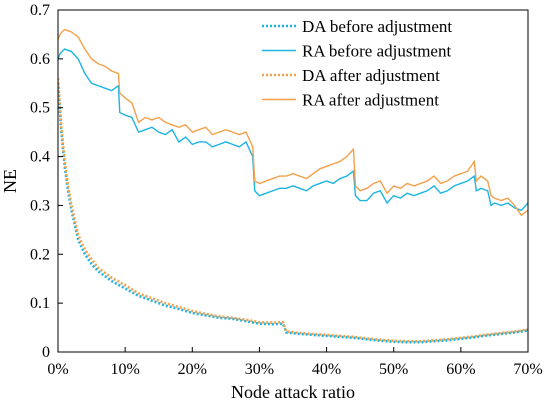 The width and height of the screenshot is (550, 406). I want to click on x-tick-label: 0%, so click(57, 369).